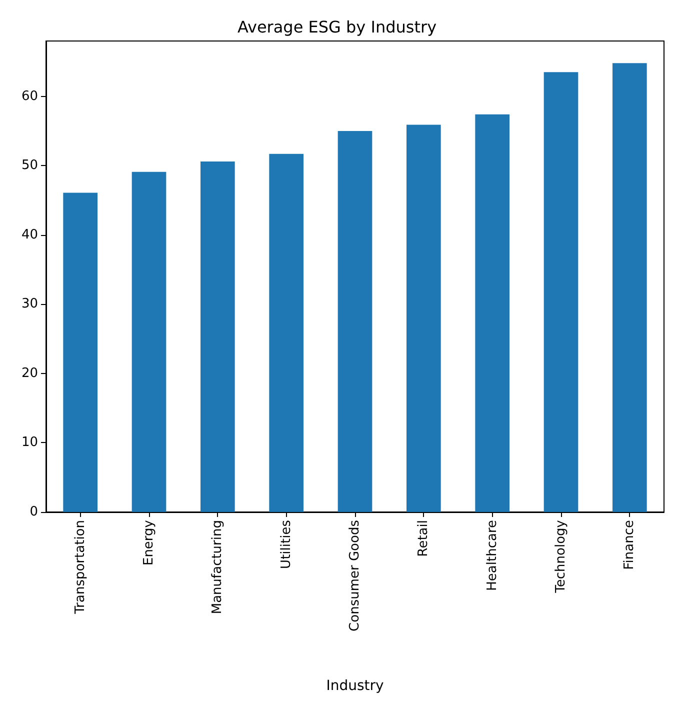 This screenshot has width=674, height=706. I want to click on x-axis-title: Industry, so click(355, 686).